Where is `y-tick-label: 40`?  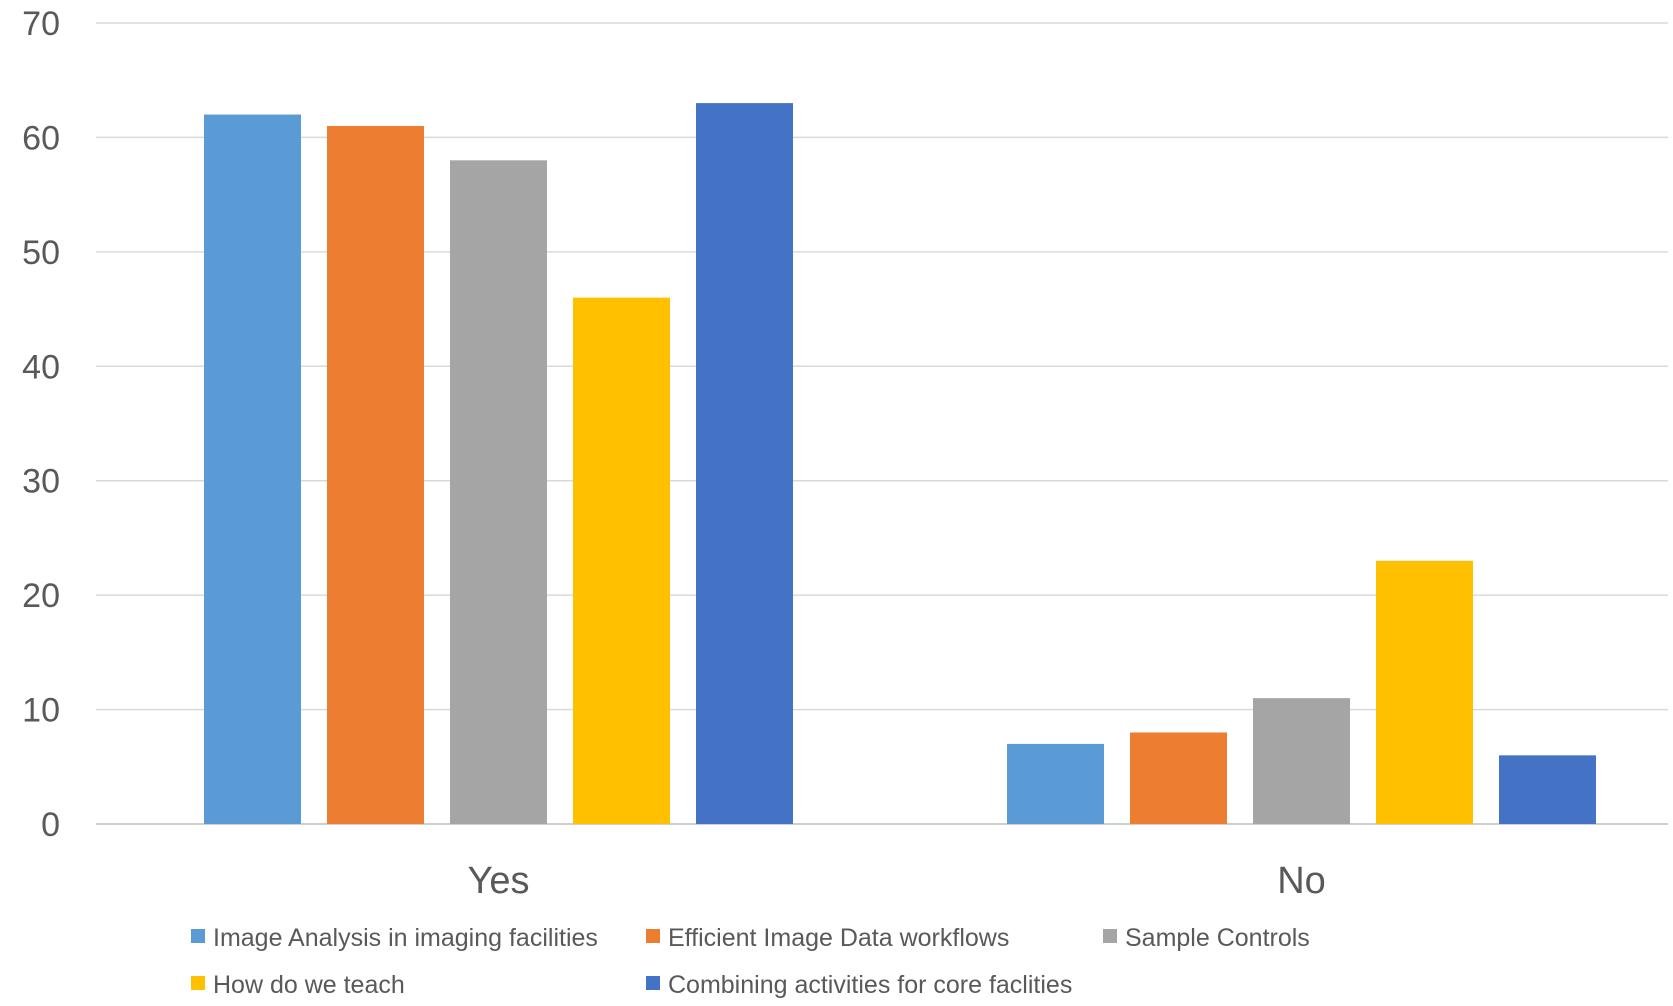 y-tick-label: 40 is located at coordinates (41, 367).